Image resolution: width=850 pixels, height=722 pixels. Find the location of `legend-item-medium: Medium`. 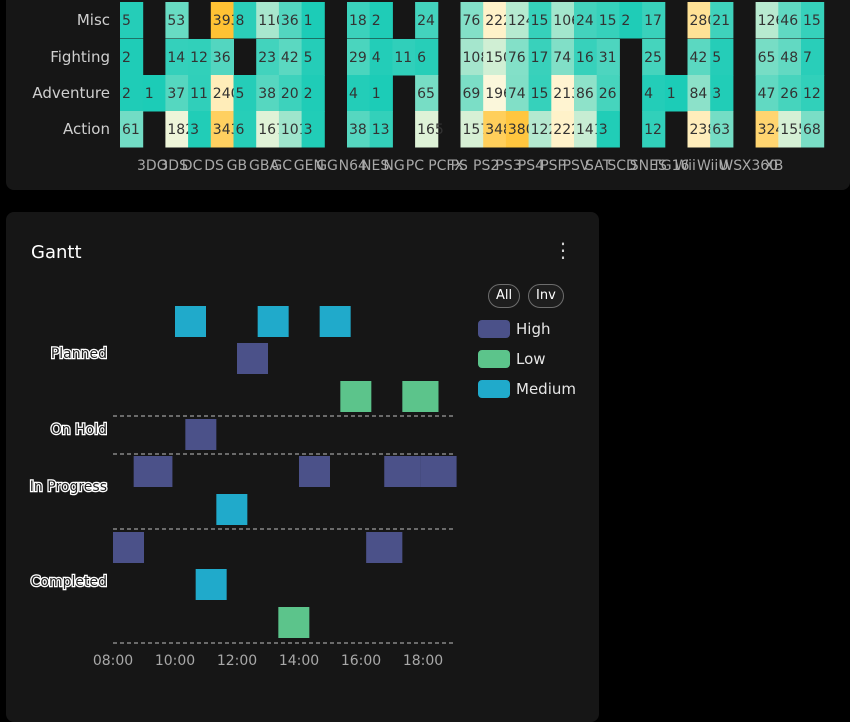

legend-item-medium: Medium is located at coordinates (527, 389).